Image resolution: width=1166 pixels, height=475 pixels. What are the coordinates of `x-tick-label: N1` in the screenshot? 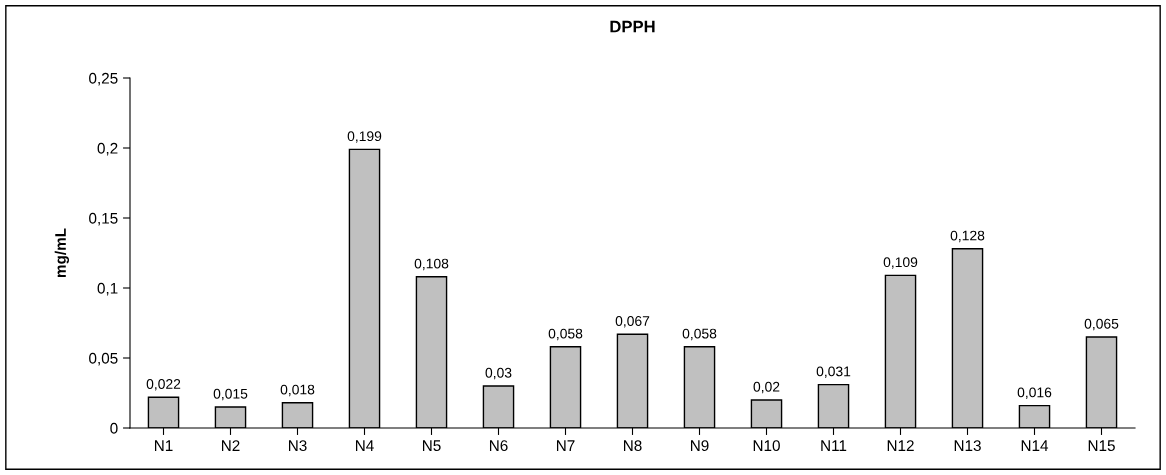 It's located at (163, 445).